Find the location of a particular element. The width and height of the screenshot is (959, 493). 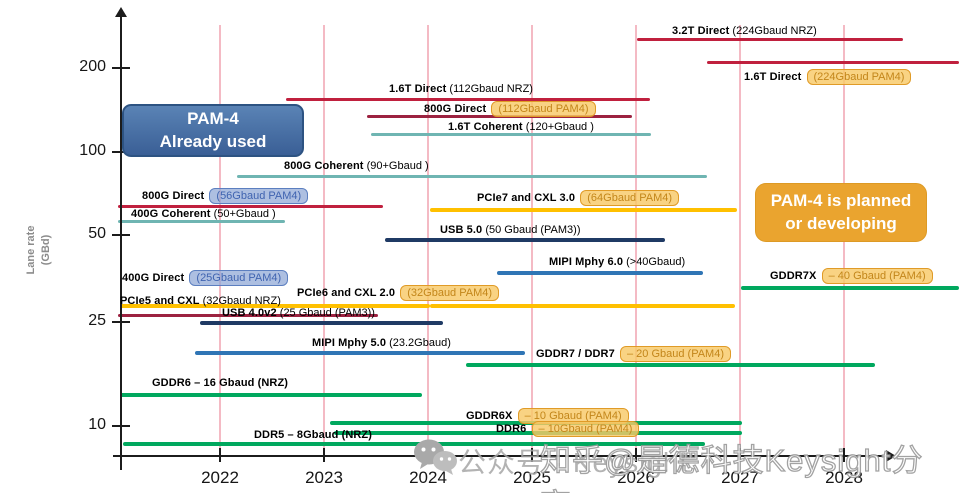

label-value: – 20 Gbaud (PAM4) is located at coordinates (675, 354).